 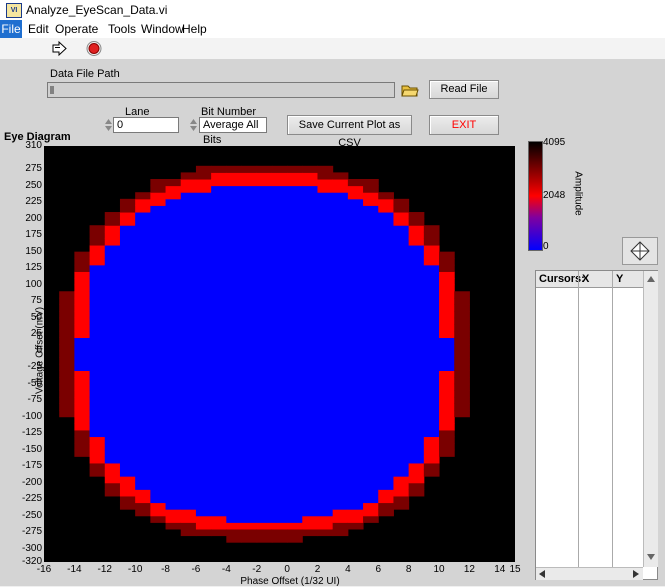 What do you see at coordinates (464, 125) in the screenshot?
I see `exit-button: EXIT` at bounding box center [464, 125].